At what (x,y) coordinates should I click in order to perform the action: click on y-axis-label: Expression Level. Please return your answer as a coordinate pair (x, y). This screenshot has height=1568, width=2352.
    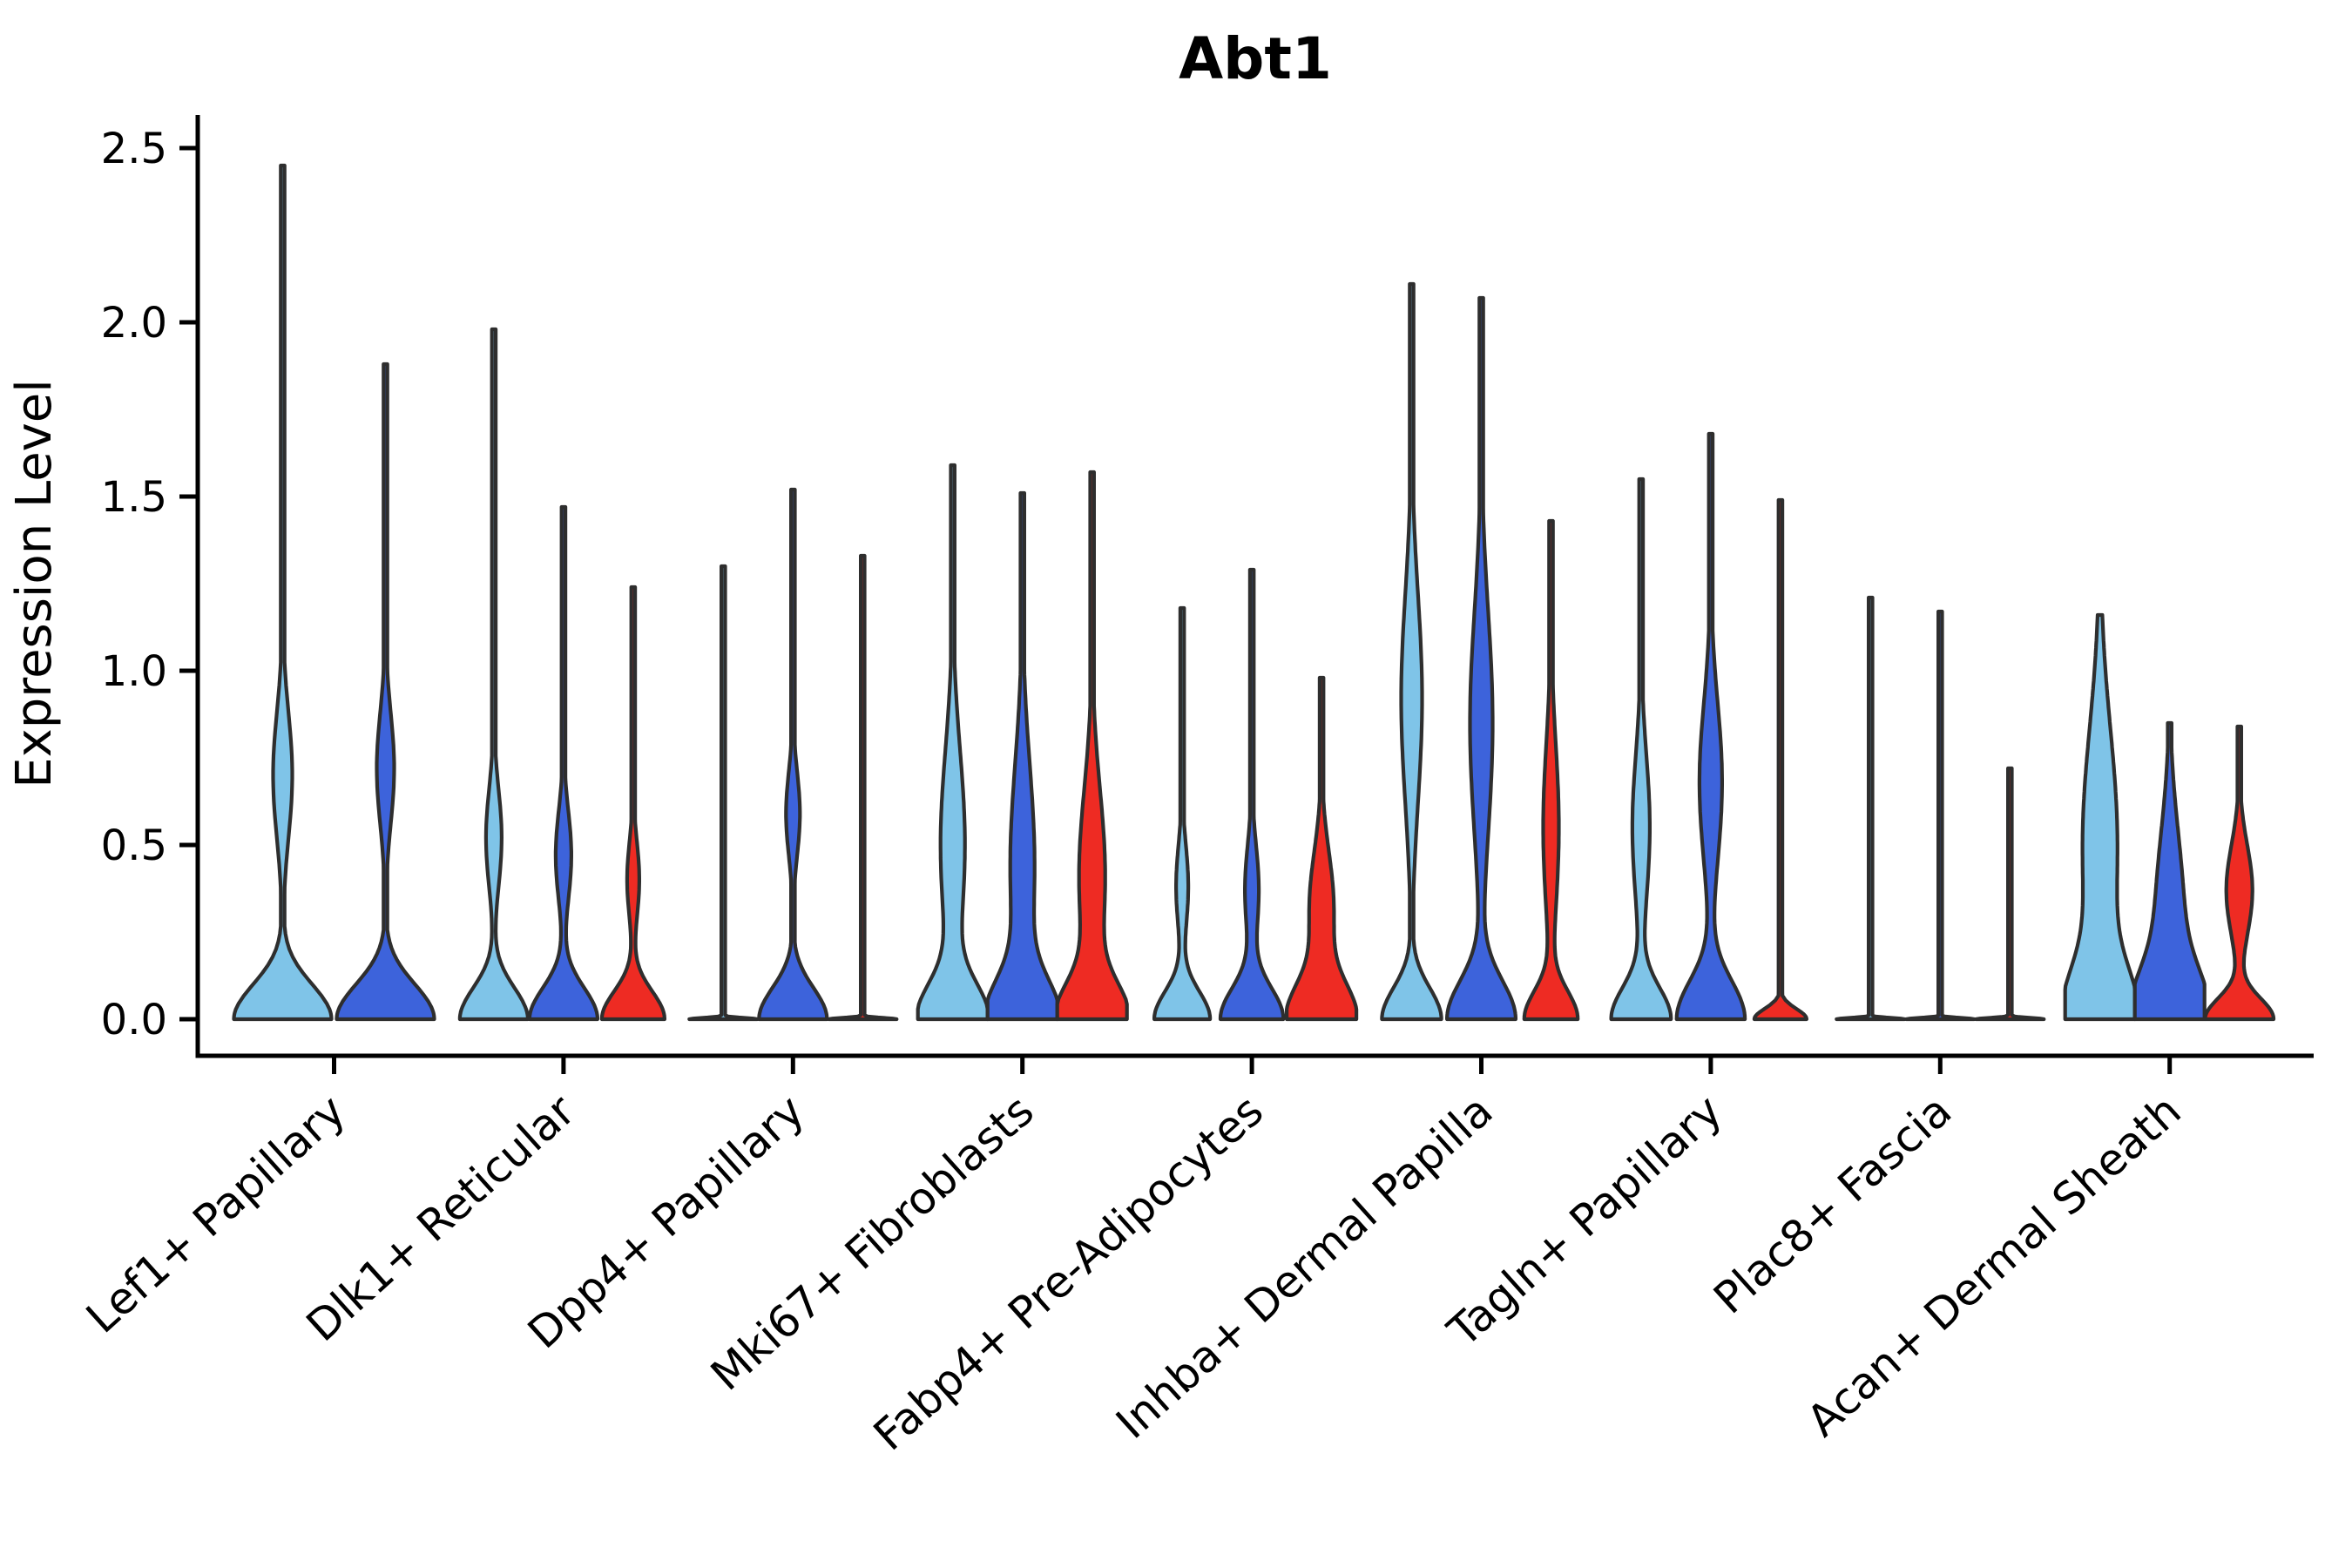
    Looking at the image, I should click on (34, 583).